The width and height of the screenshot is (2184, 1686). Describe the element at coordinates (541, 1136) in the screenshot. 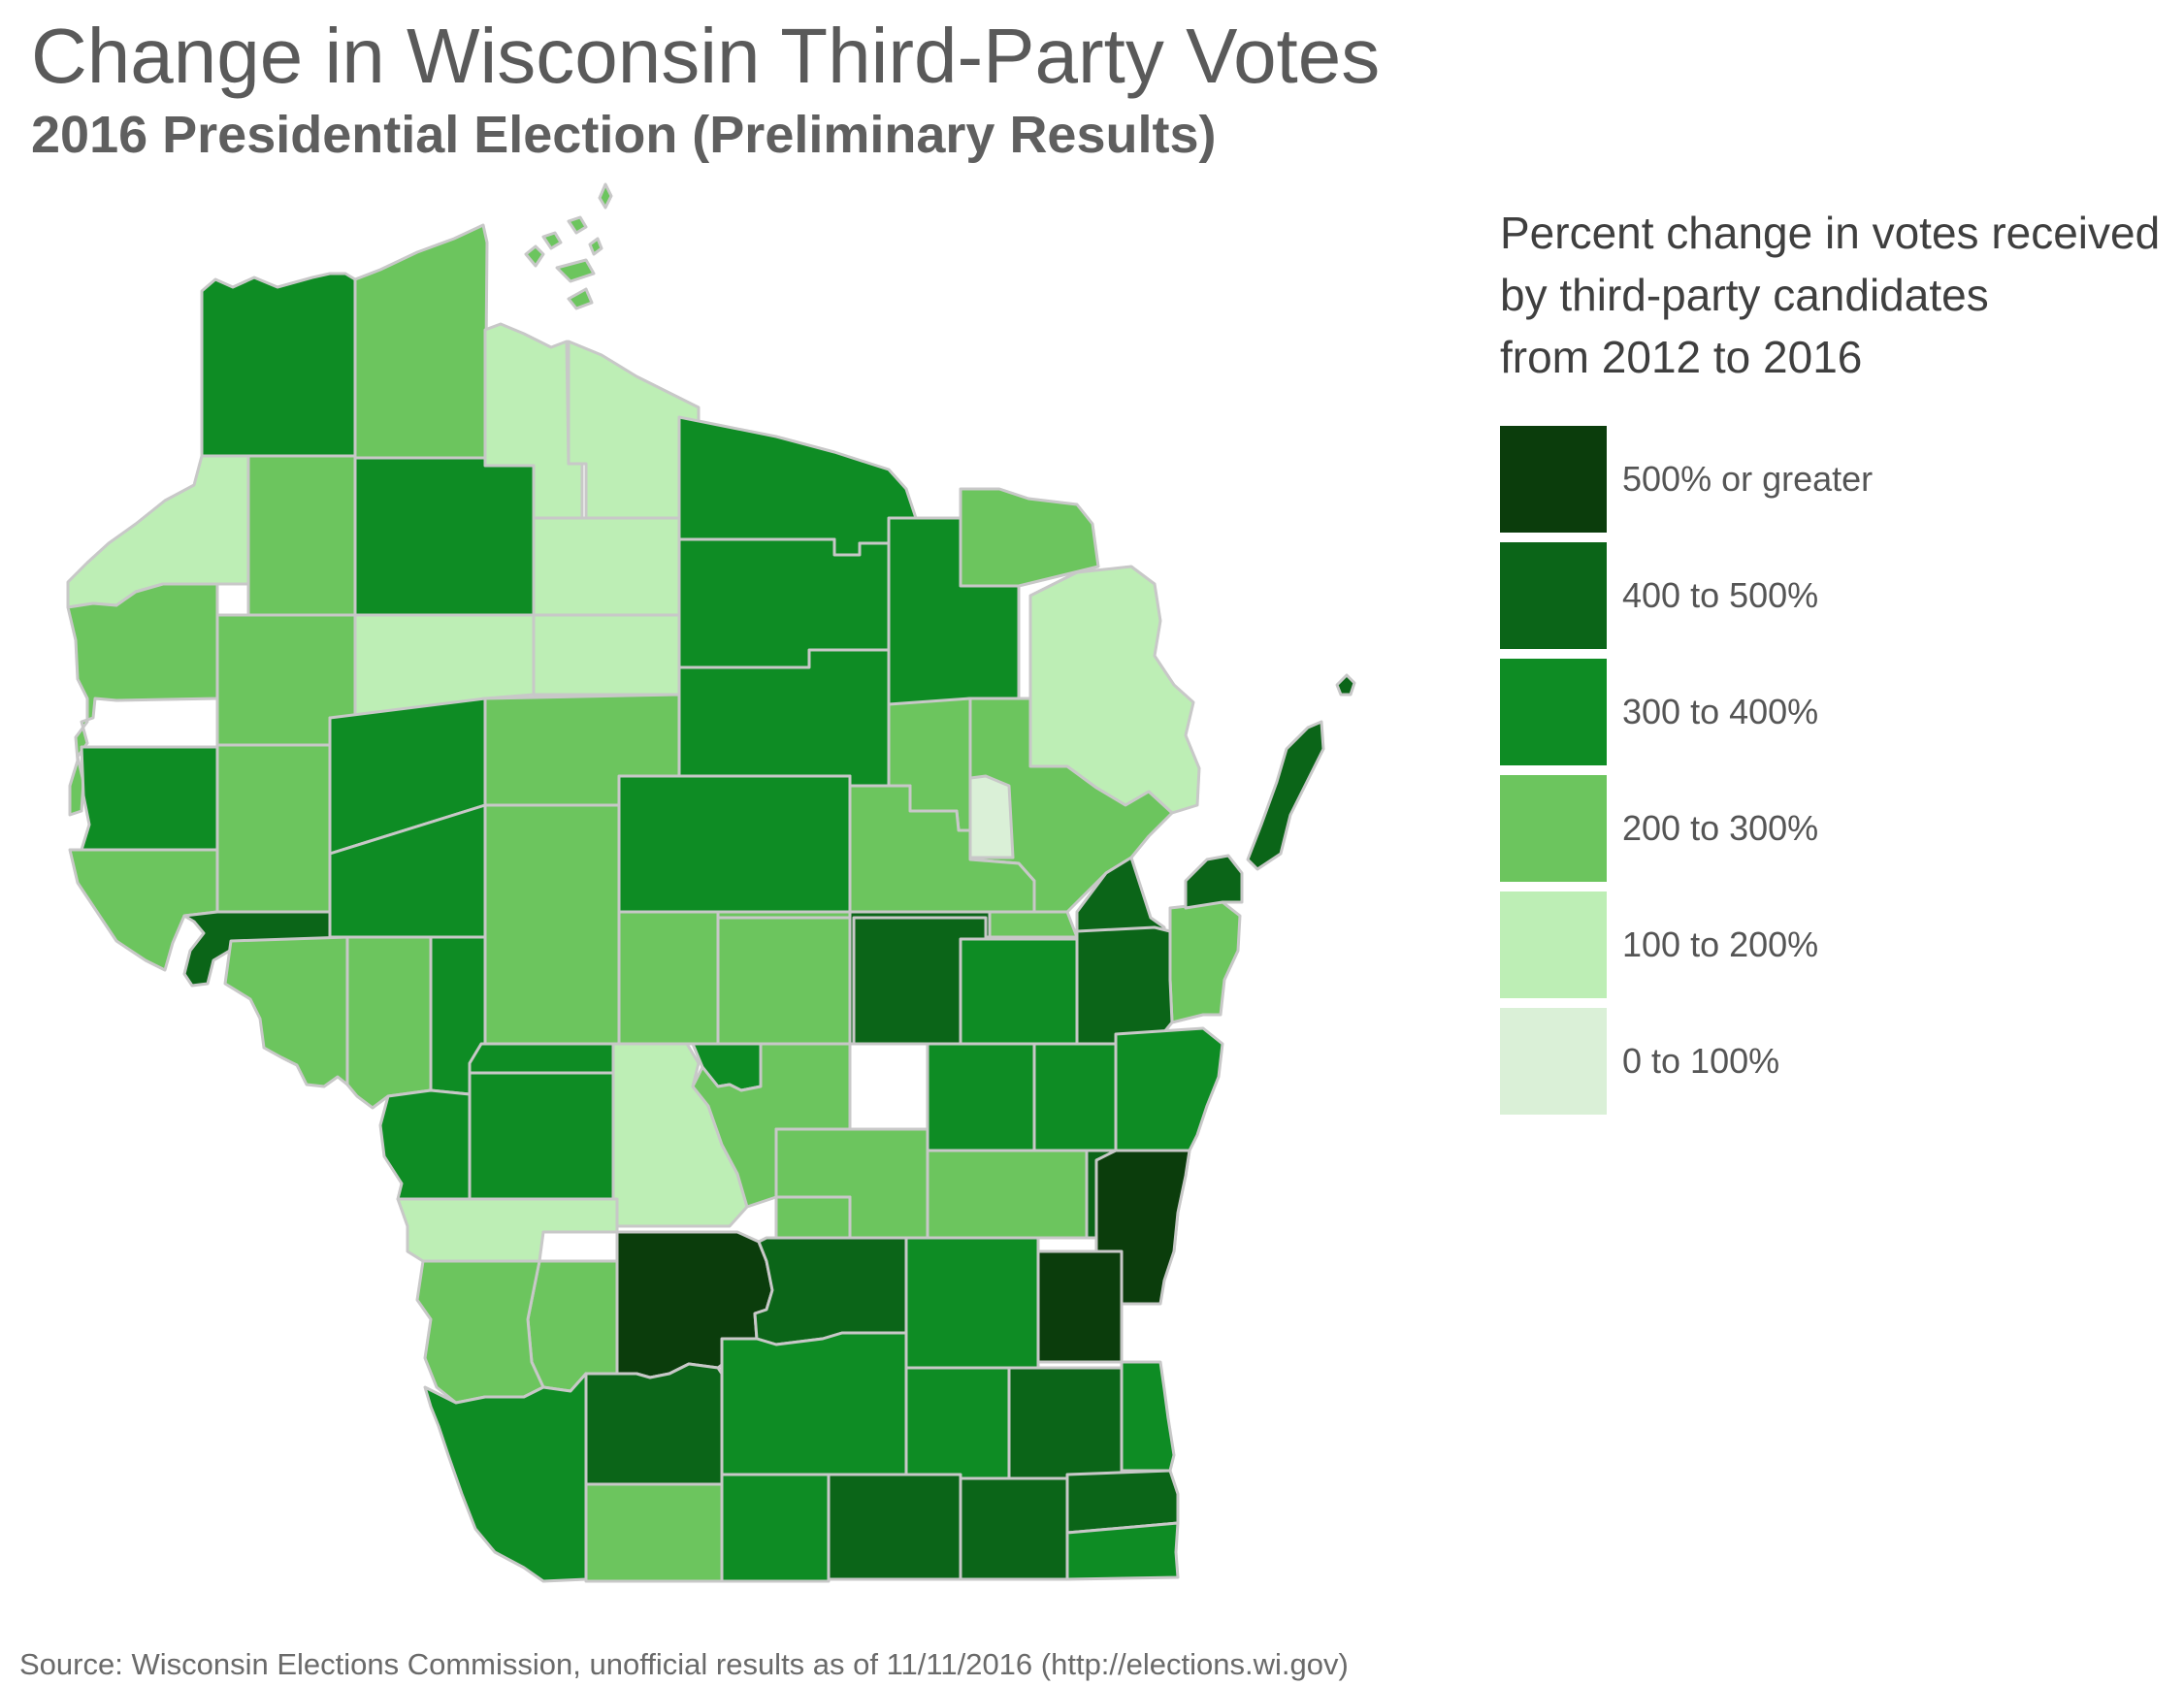

I see `county-juneau-north` at that location.